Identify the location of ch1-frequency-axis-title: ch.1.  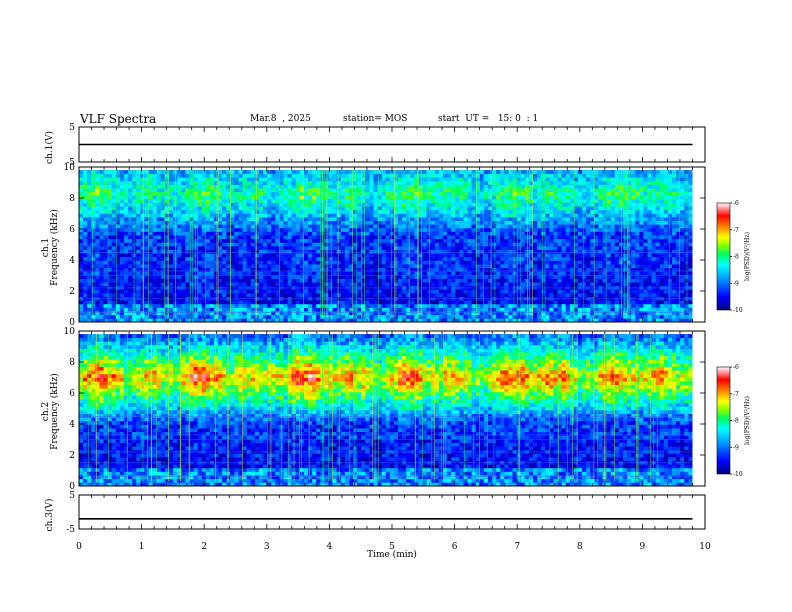
(46, 247).